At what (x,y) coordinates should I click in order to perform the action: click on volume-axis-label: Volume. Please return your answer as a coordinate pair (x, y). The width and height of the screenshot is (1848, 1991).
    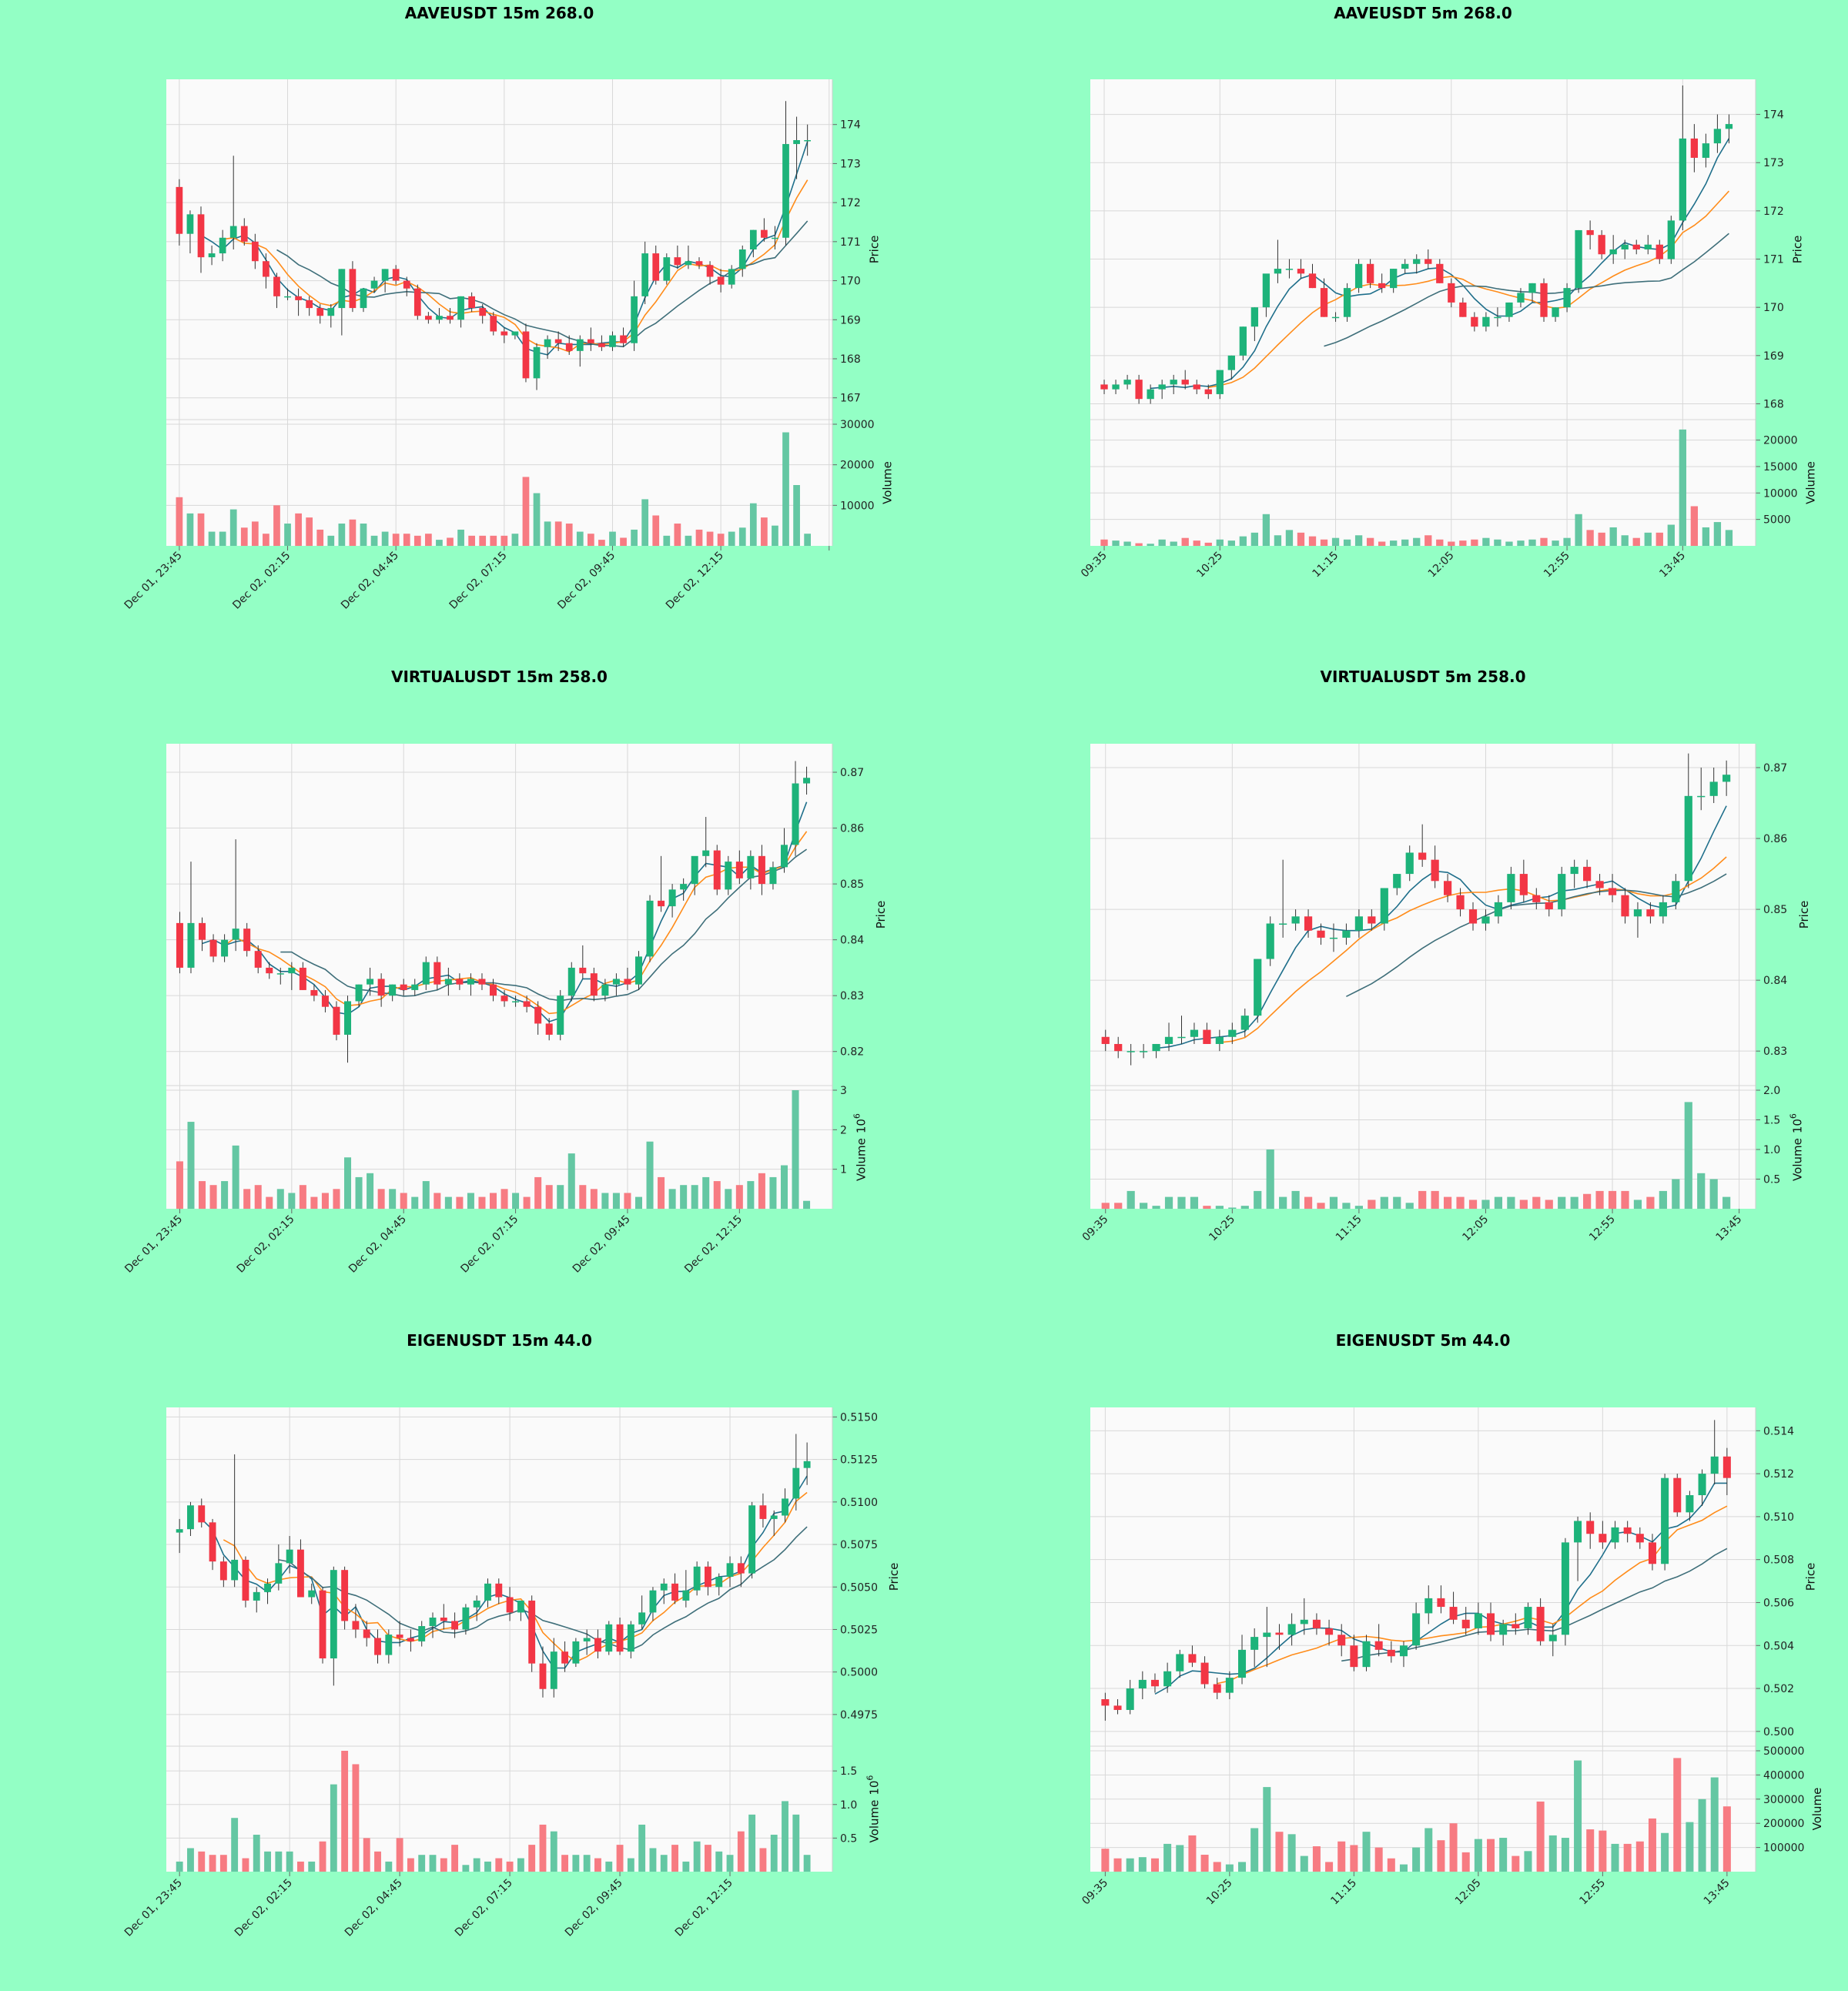
    Looking at the image, I should click on (1811, 482).